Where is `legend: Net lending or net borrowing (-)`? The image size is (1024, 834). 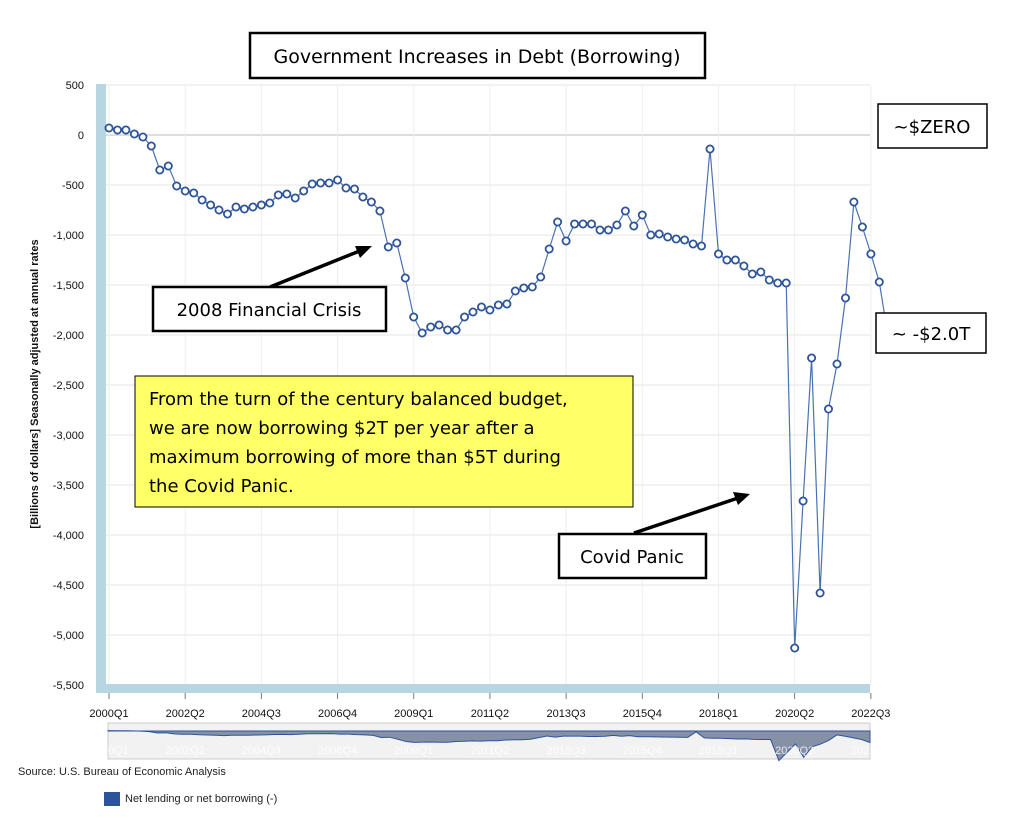 legend: Net lending or net borrowing (-) is located at coordinates (190, 799).